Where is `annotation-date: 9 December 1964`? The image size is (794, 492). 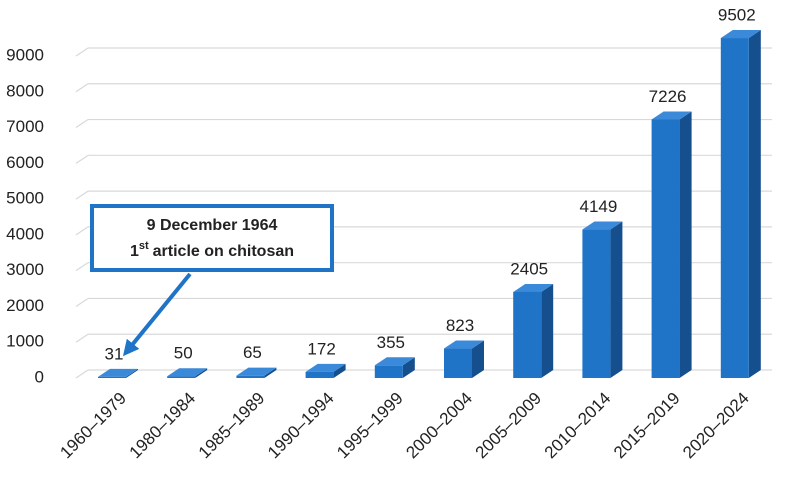
annotation-date: 9 December 1964 is located at coordinates (212, 225).